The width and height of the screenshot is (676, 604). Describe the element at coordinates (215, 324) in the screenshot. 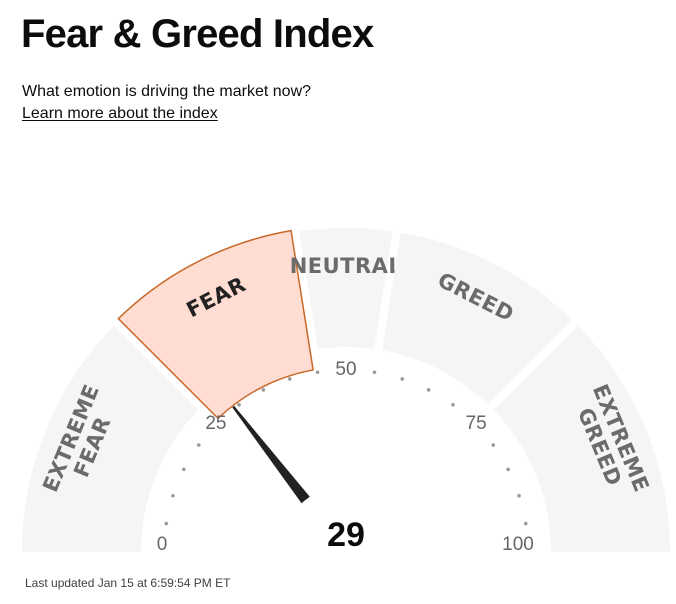

I see `zone-fear` at that location.